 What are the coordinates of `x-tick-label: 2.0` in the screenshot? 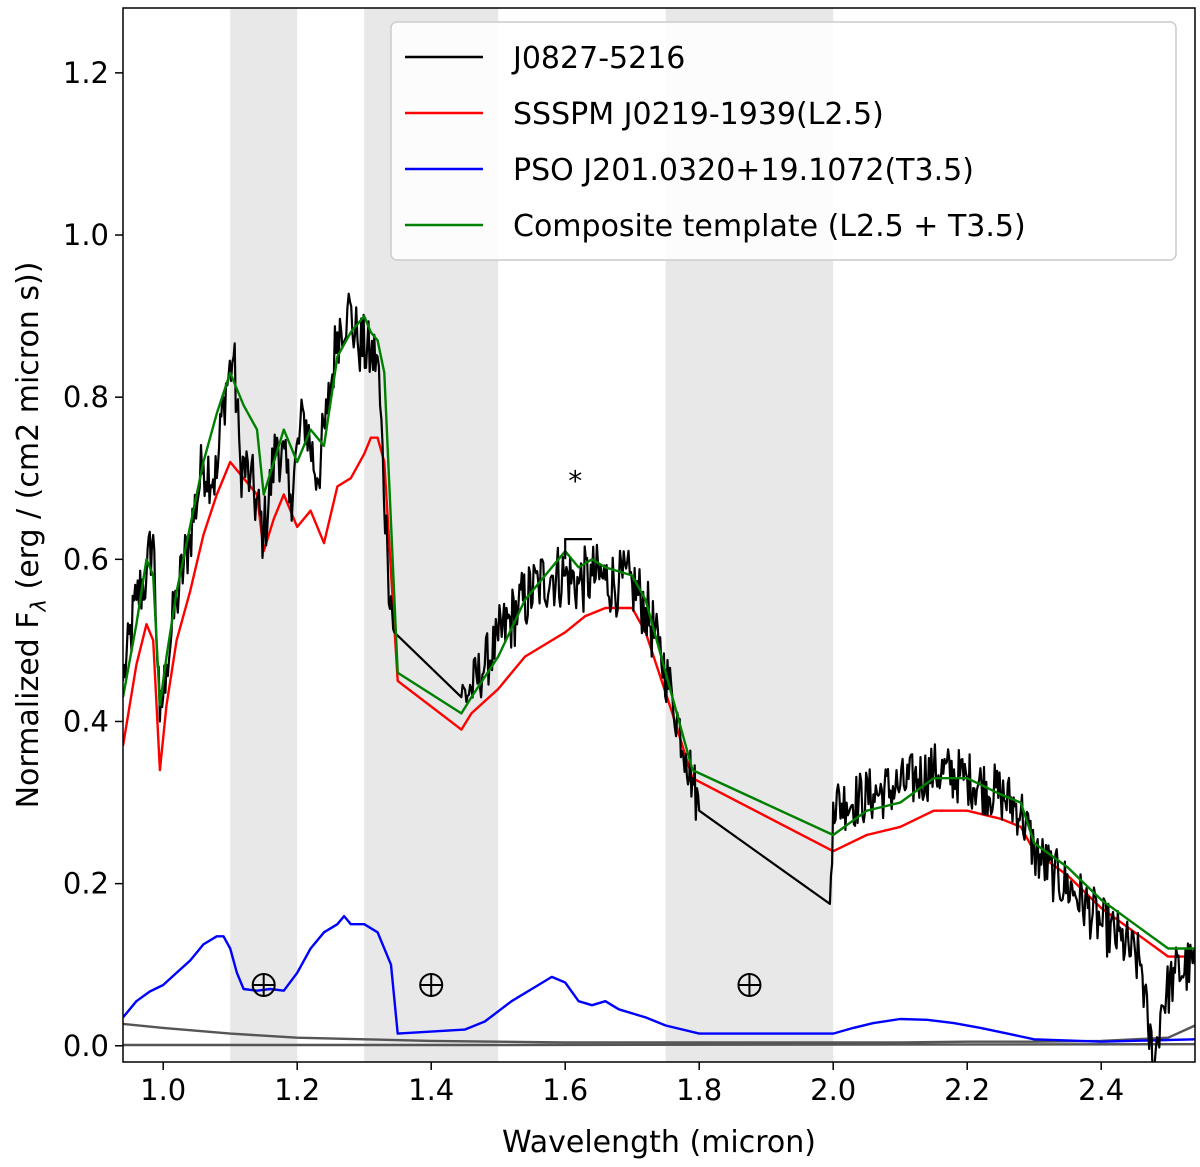 It's located at (833, 1090).